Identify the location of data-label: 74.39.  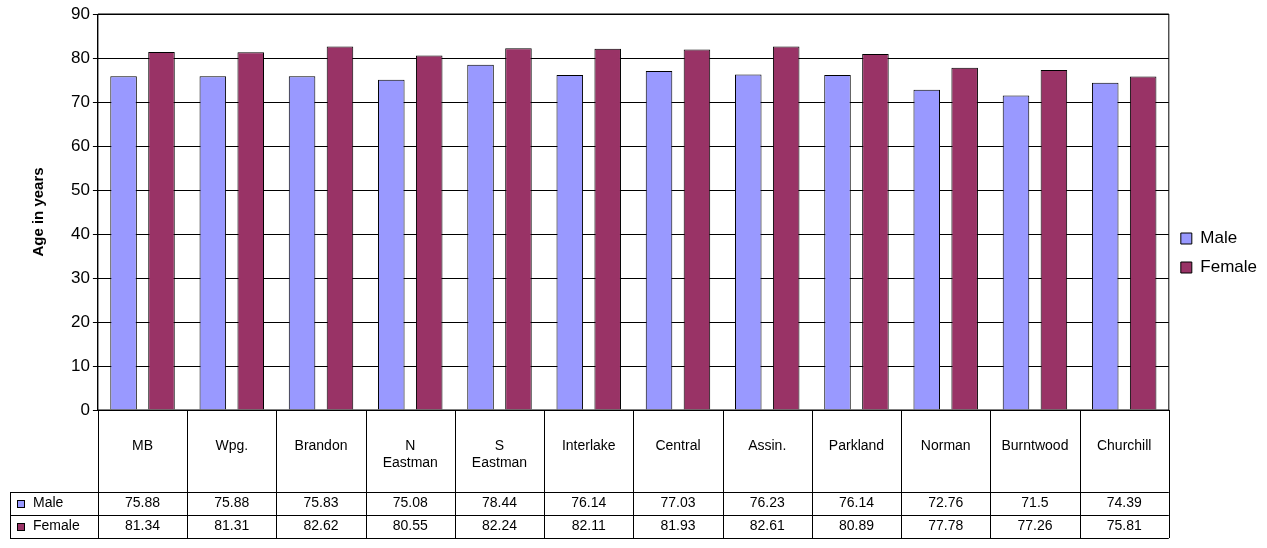
(1124, 502).